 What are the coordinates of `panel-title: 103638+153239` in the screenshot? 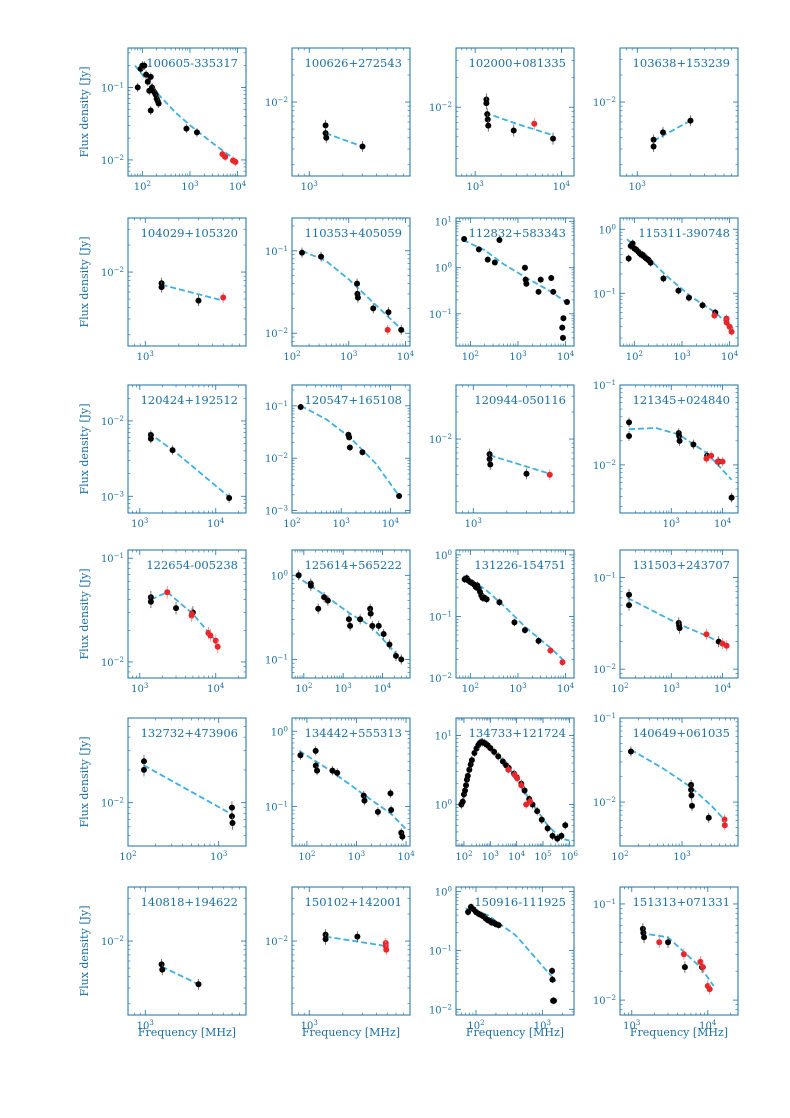 It's located at (681, 63).